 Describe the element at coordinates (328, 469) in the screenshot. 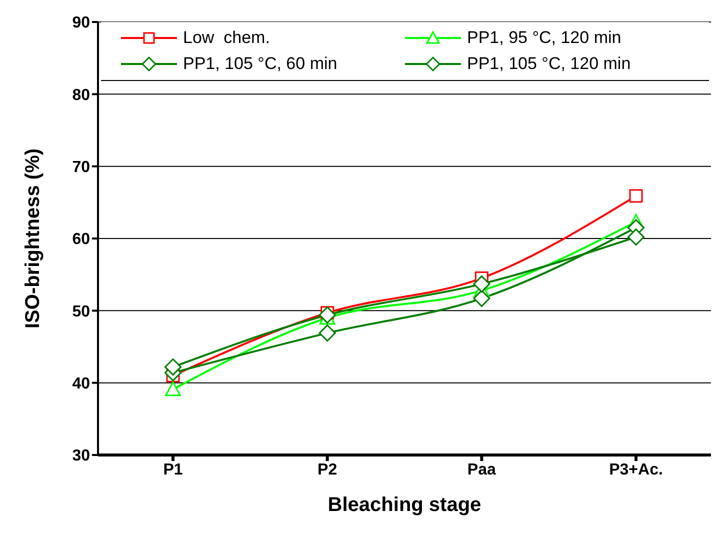

I see `x-tick-label: P2` at that location.